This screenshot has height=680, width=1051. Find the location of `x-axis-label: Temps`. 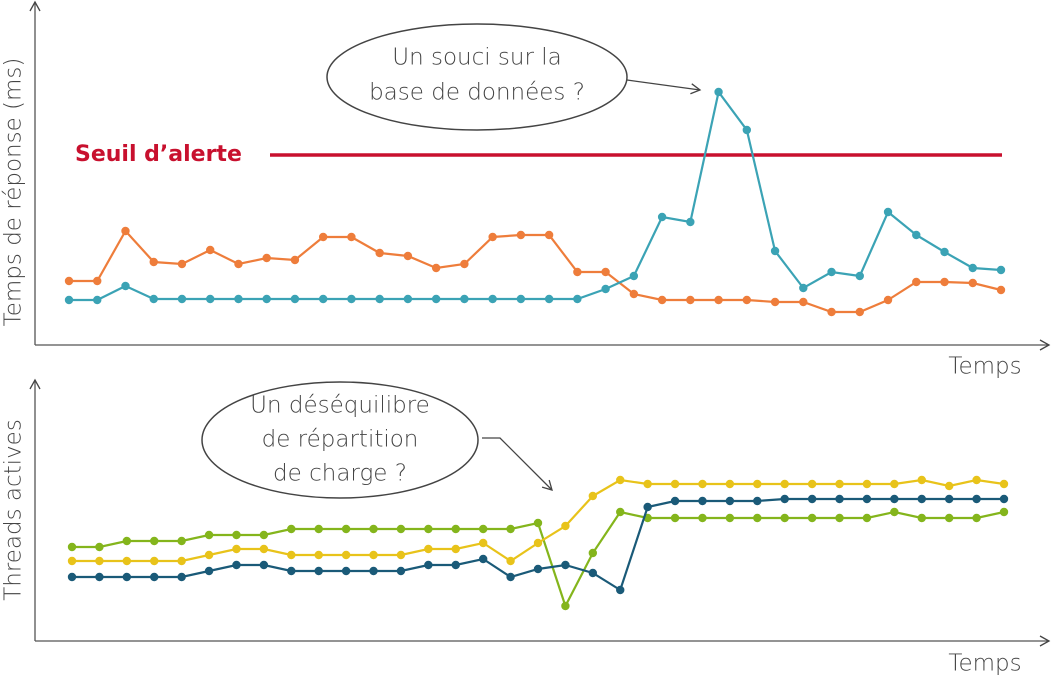

x-axis-label: Temps is located at coordinates (984, 664).